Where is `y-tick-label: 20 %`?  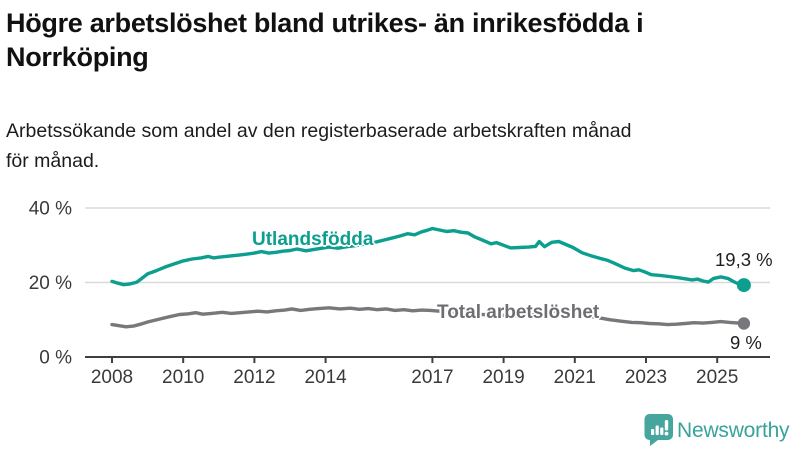 y-tick-label: 20 % is located at coordinates (50, 283).